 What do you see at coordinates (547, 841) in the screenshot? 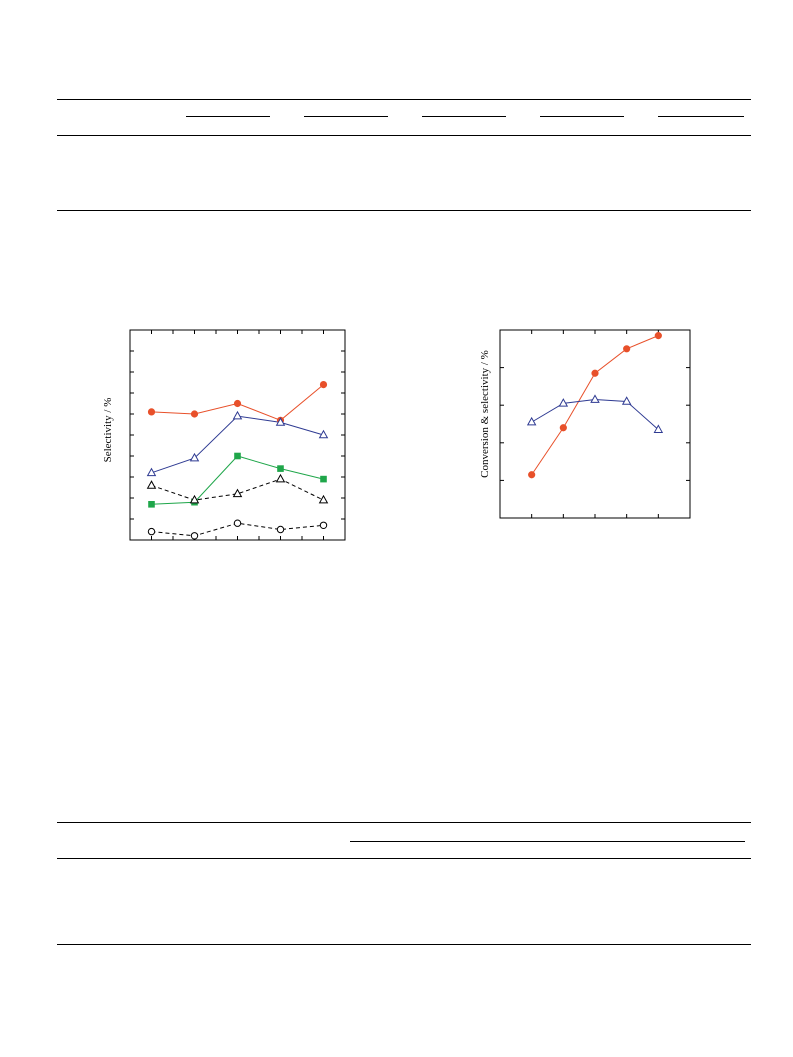
I see `table-2-group-rule` at bounding box center [547, 841].